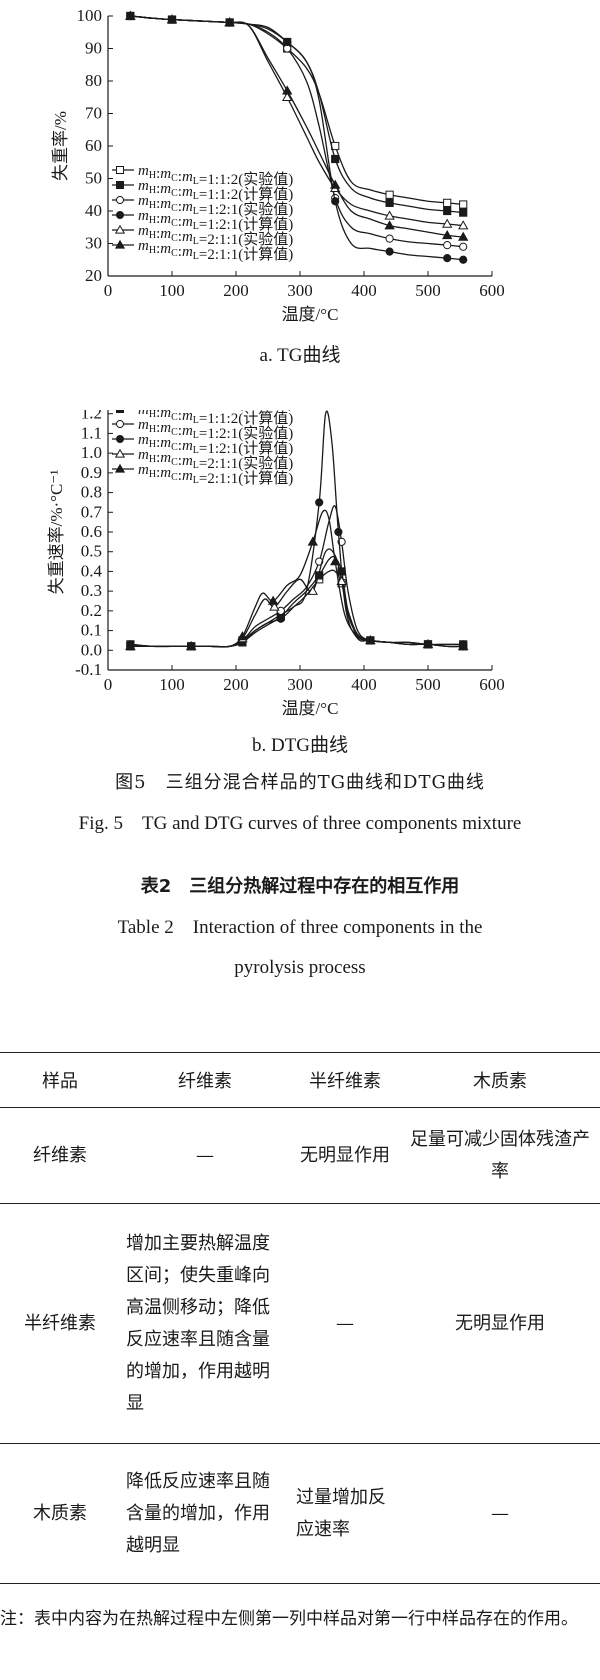 The width and height of the screenshot is (600, 1680). What do you see at coordinates (93, 275) in the screenshot?
I see `y-tick-label: 20` at bounding box center [93, 275].